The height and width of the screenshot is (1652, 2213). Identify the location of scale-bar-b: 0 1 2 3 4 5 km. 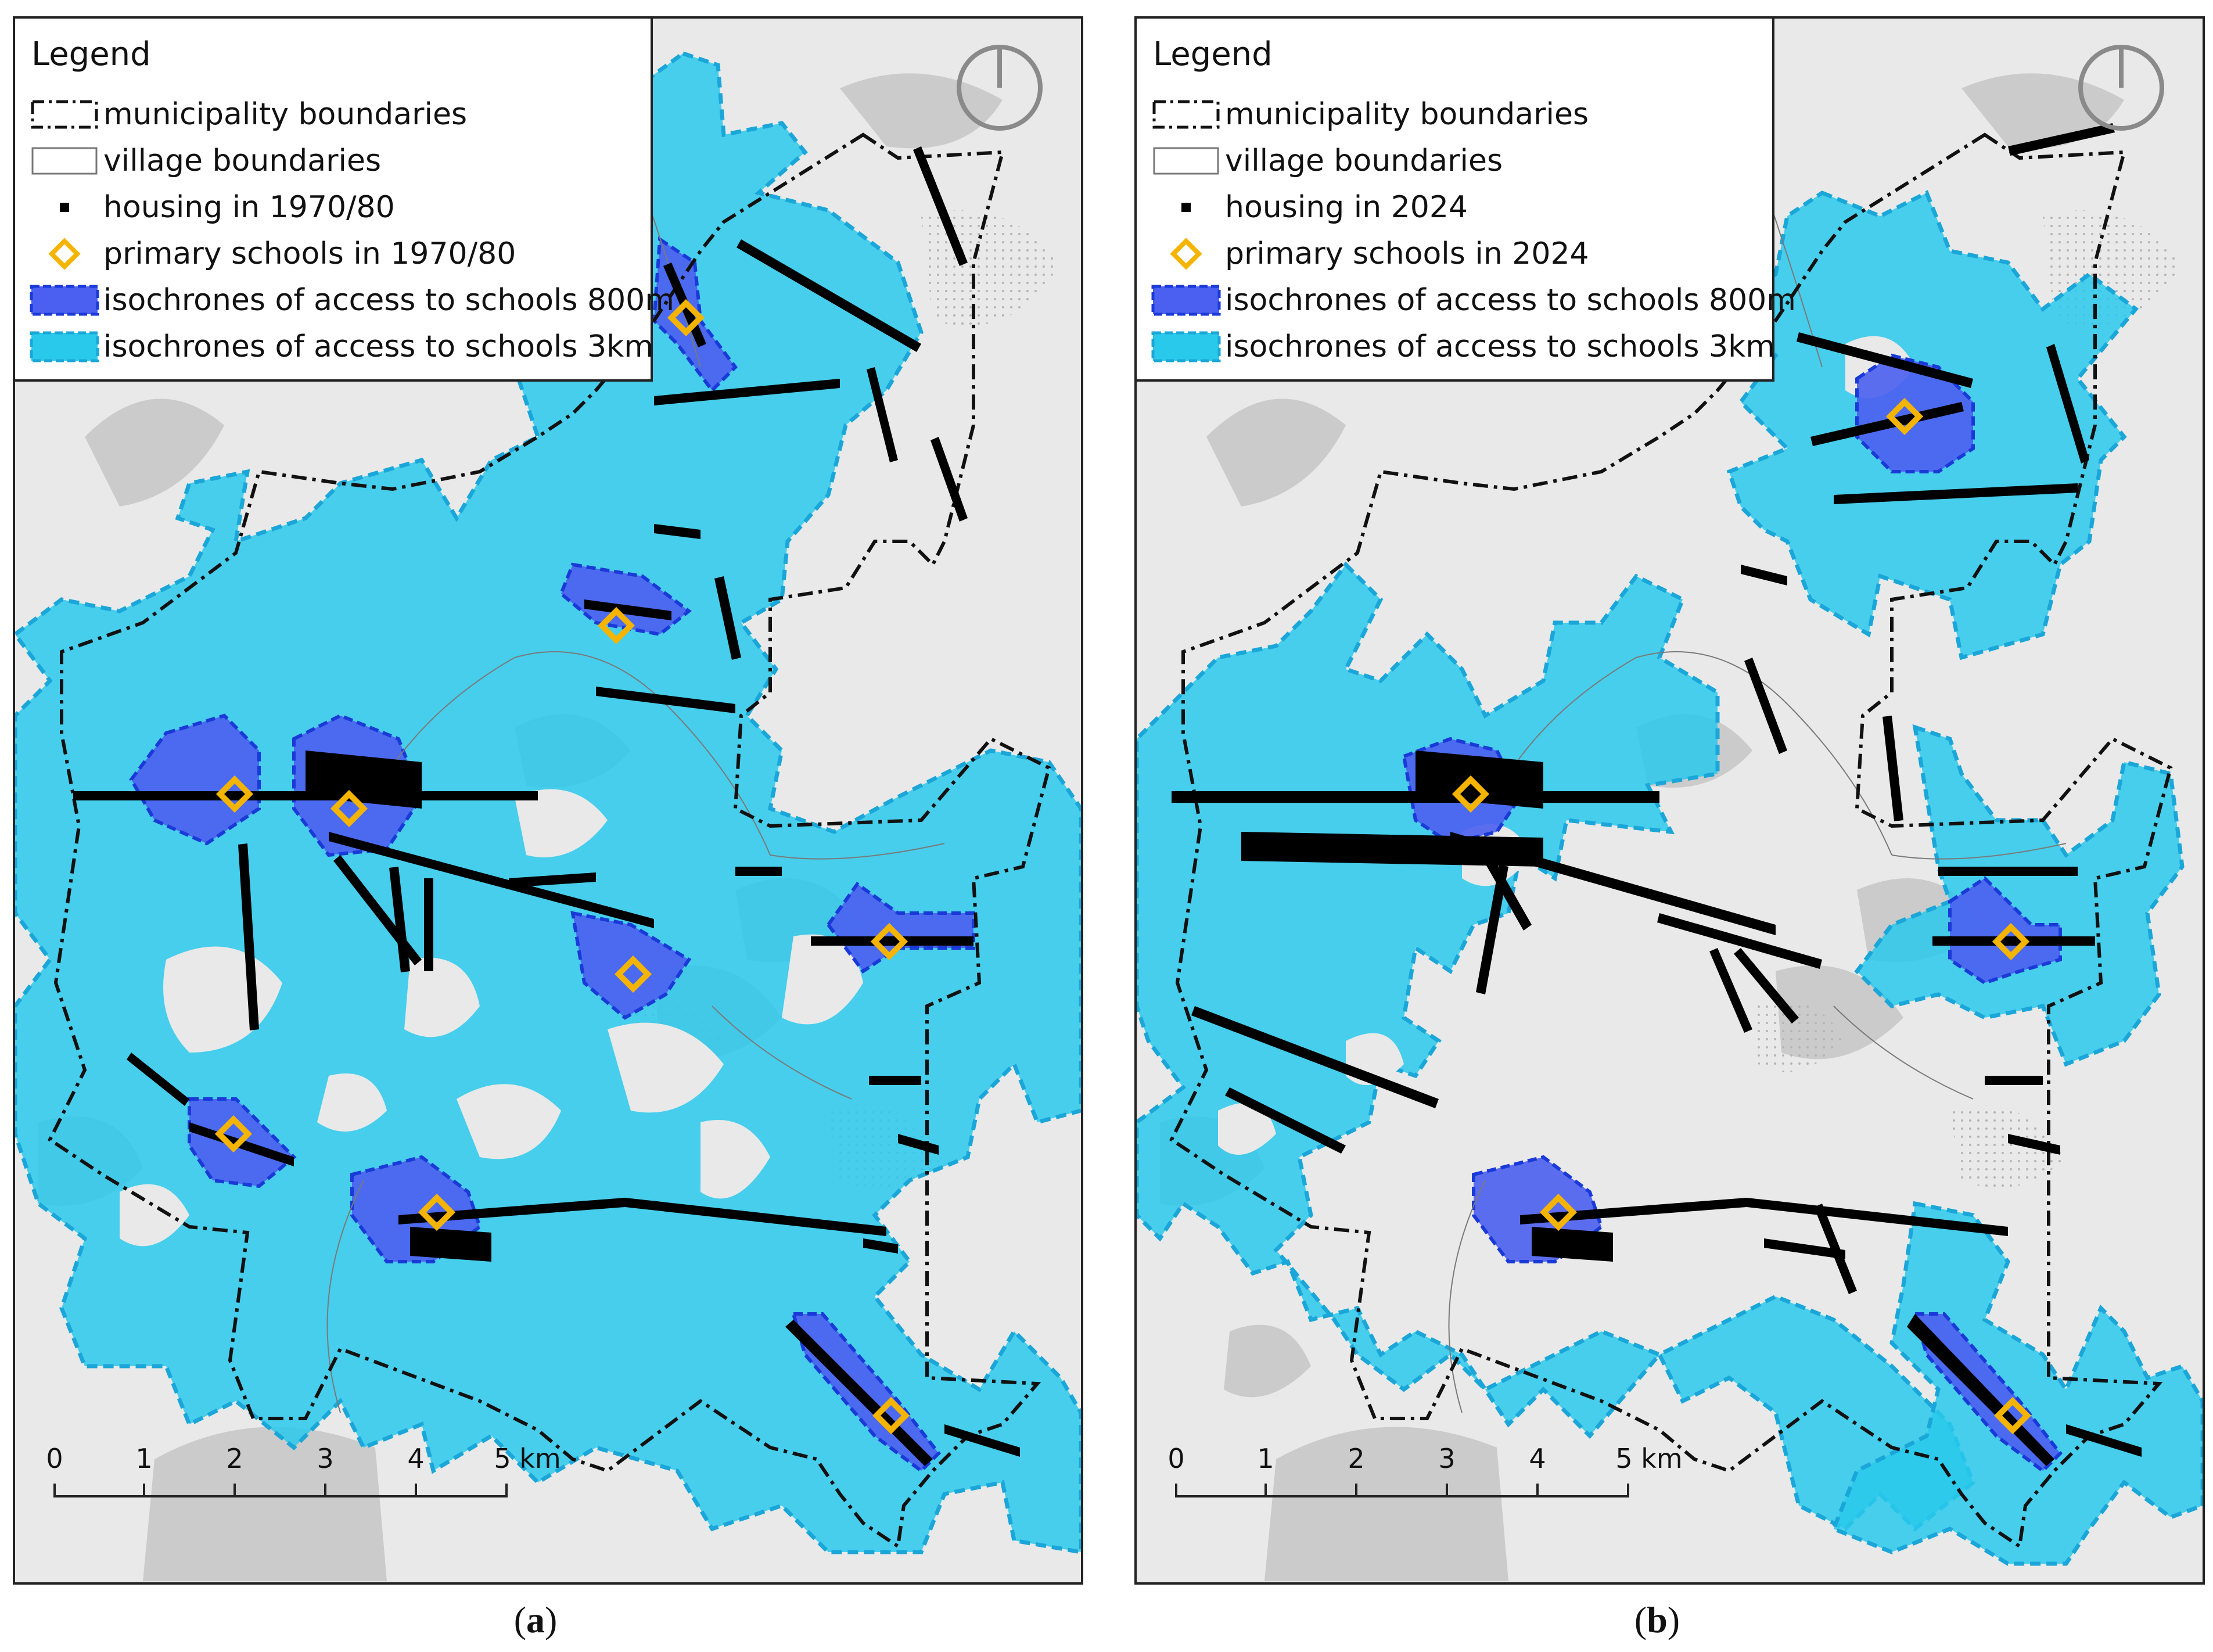
(1425, 1478).